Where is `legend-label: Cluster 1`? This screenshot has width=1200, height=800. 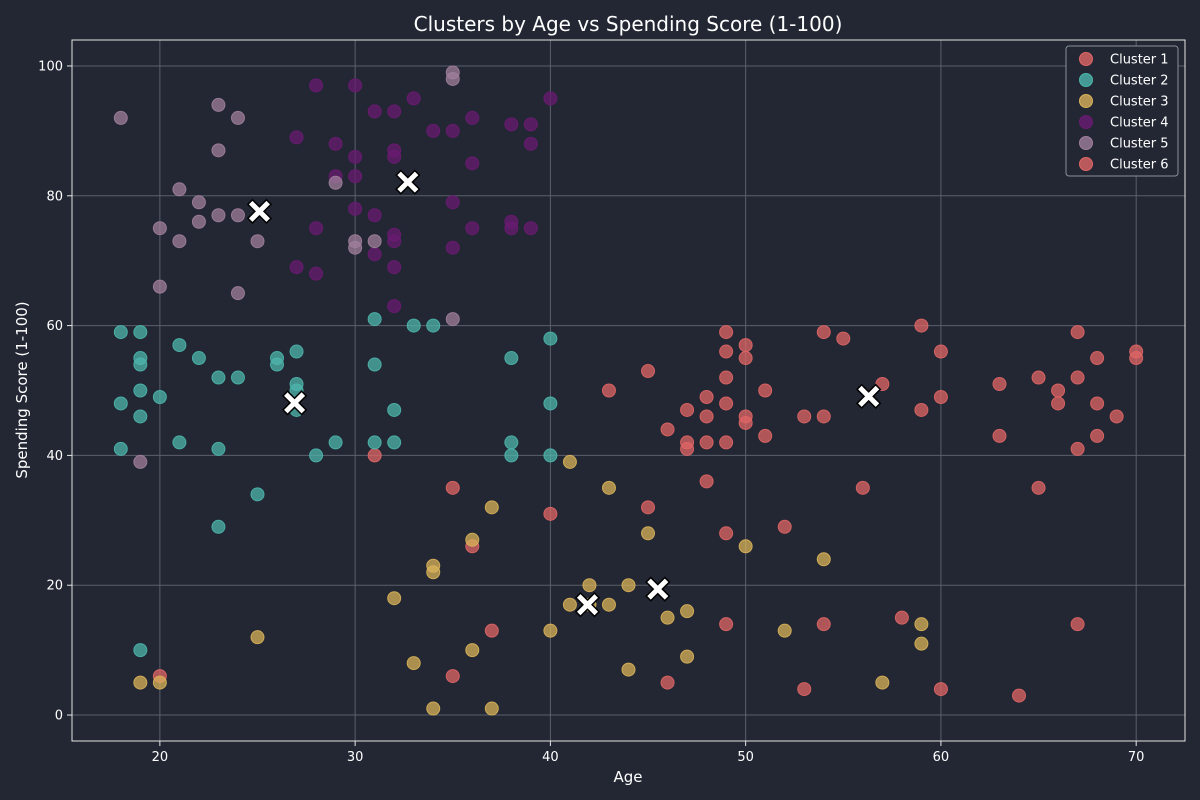 legend-label: Cluster 1 is located at coordinates (1139, 60).